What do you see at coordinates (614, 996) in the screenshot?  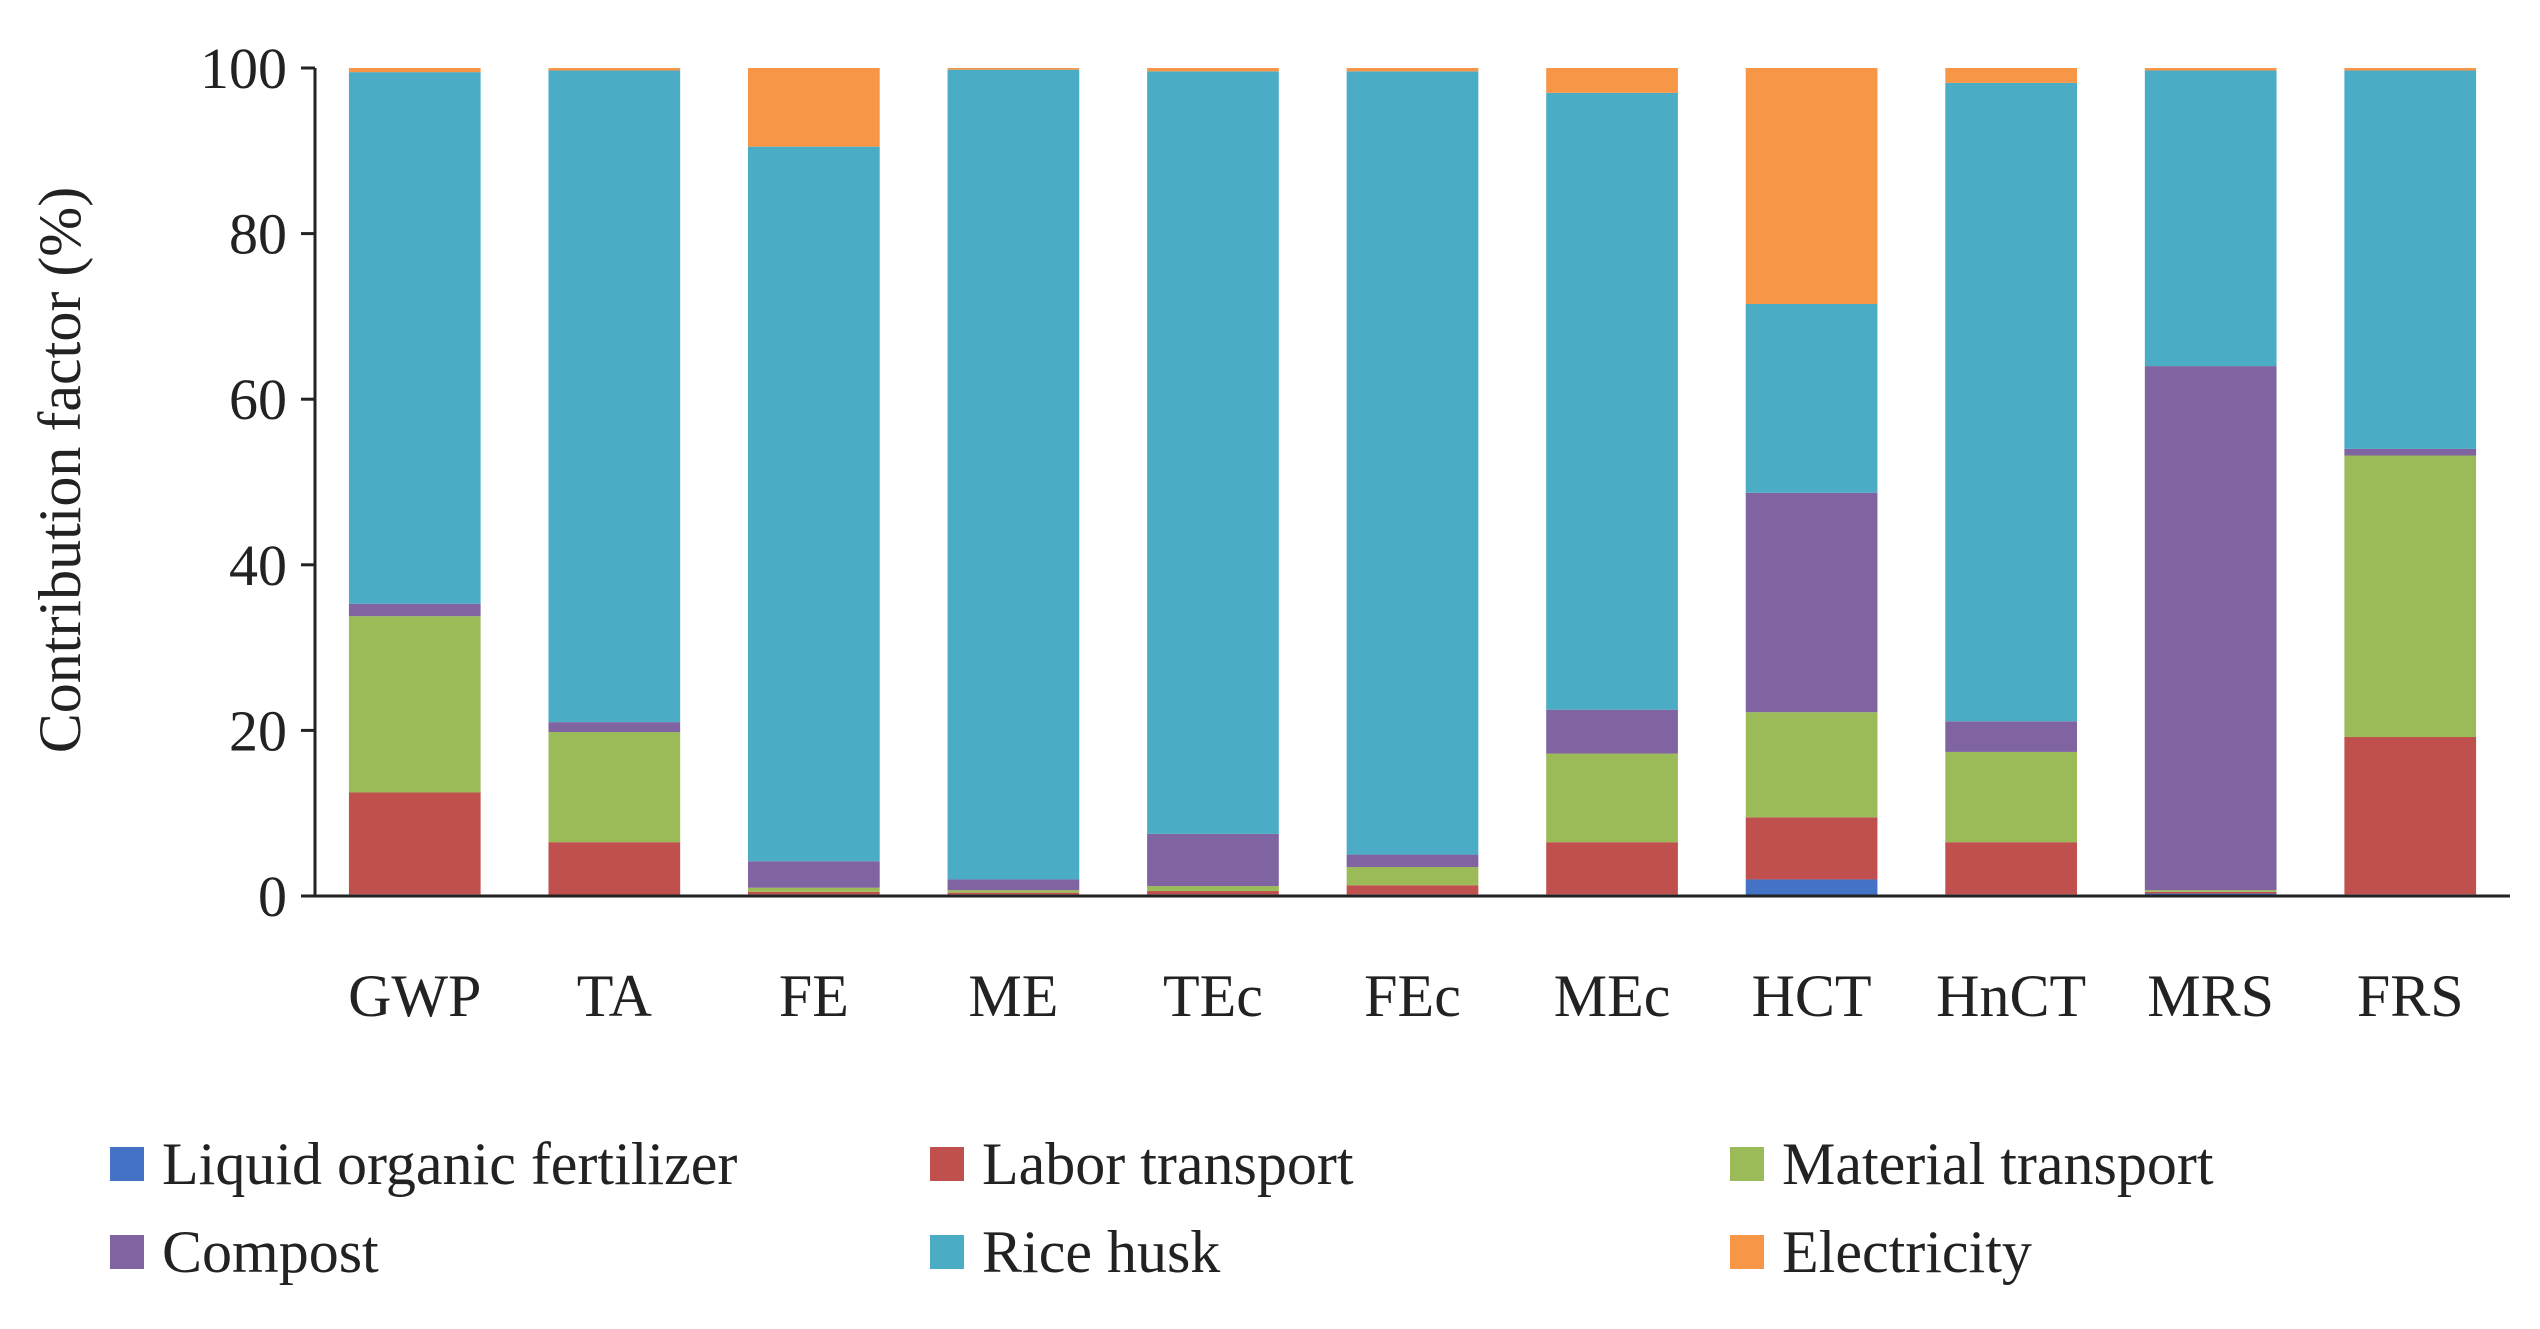 I see `x-tick-label: TA` at bounding box center [614, 996].